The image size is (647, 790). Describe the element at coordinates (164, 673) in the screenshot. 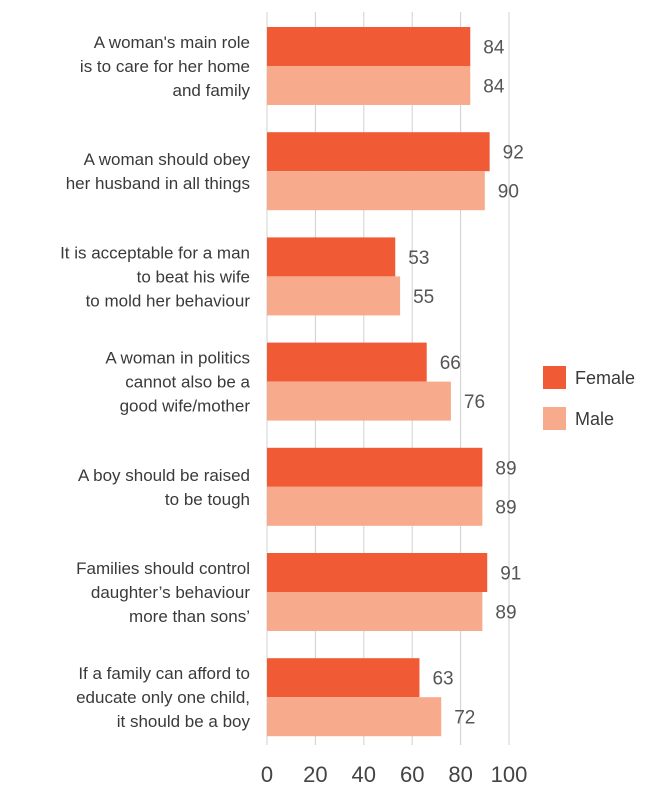

I see `category-label: If a family can afford to` at that location.